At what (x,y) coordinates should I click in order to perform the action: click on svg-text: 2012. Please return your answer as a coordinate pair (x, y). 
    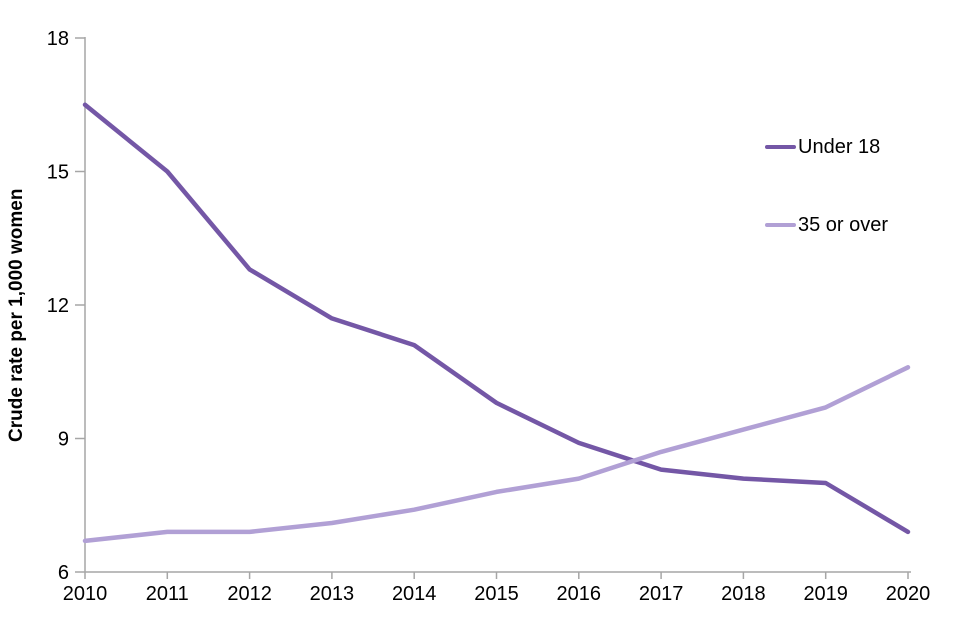
    Looking at the image, I should click on (249, 594).